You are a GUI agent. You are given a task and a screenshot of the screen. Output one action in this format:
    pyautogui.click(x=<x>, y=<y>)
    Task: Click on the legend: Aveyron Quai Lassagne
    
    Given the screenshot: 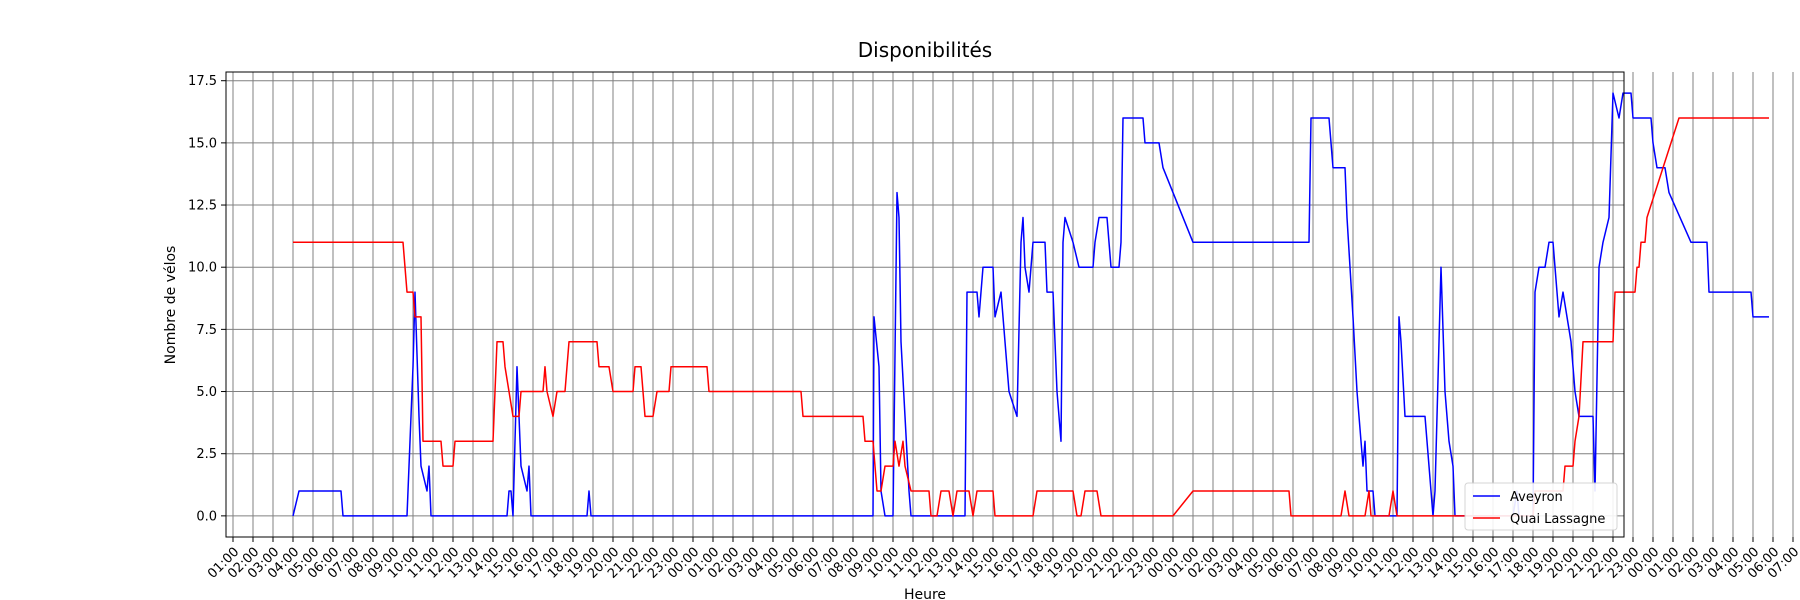 What is the action you would take?
    pyautogui.click(x=1541, y=506)
    